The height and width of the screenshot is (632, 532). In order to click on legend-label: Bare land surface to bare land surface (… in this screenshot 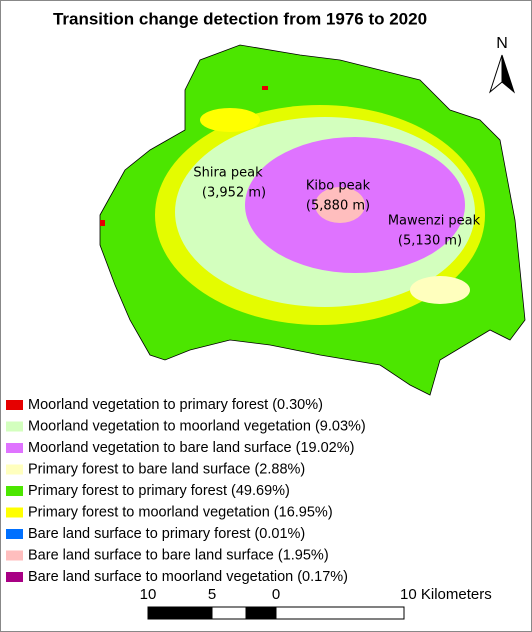, I will do `click(178, 555)`.